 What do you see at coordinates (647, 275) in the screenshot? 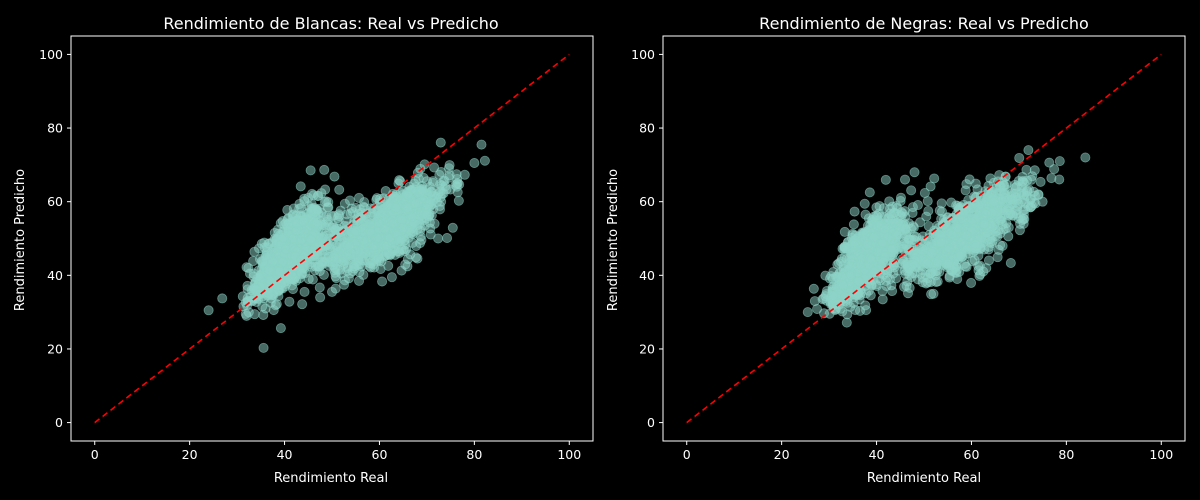
I see `y-tick-label: 40` at bounding box center [647, 275].